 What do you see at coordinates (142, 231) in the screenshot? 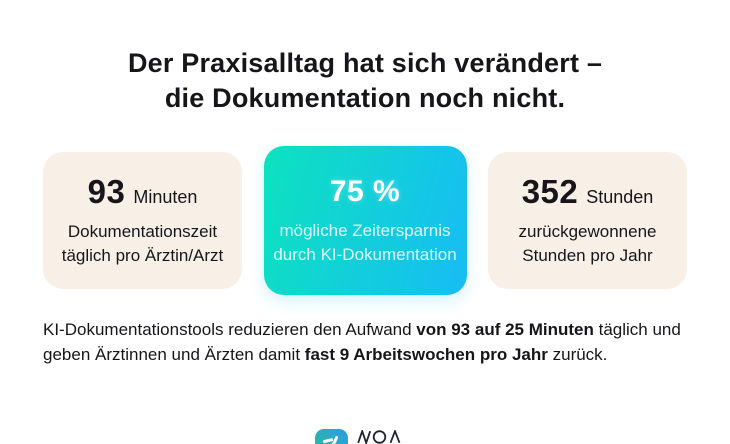
I see `stat-description-line1: Dokumentationszeit` at bounding box center [142, 231].